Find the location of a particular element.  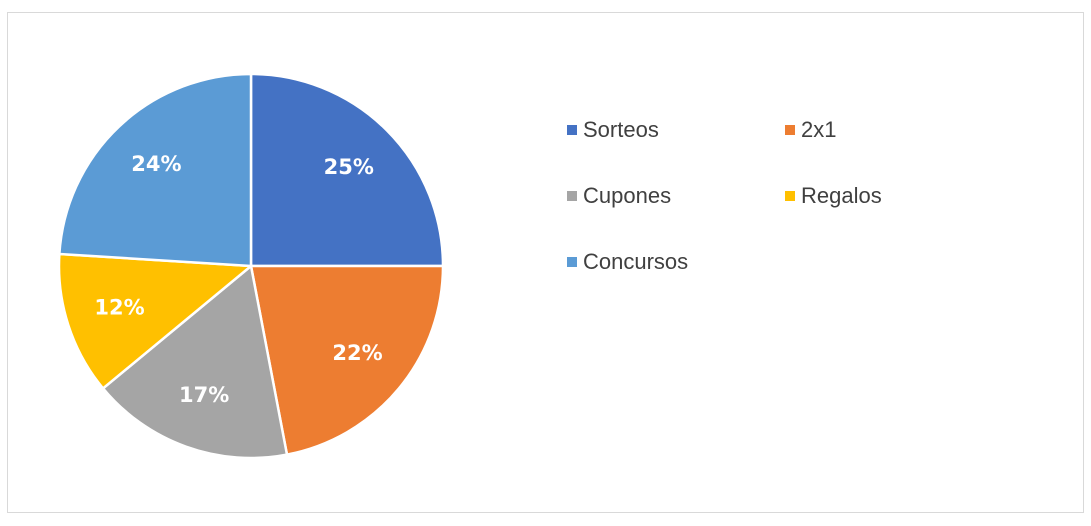

legend-label: 2x1 is located at coordinates (818, 129).